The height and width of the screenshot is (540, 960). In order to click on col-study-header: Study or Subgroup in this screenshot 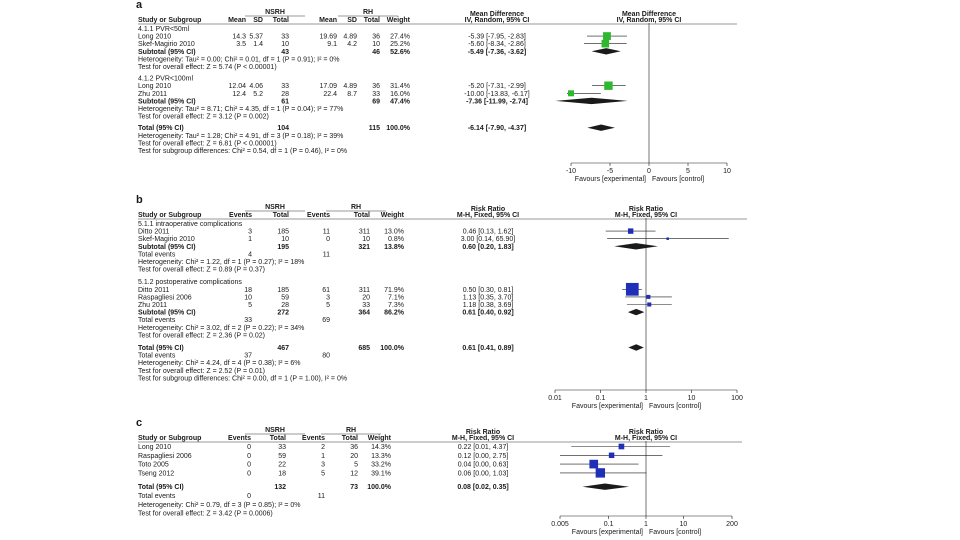, I will do `click(169, 215)`.